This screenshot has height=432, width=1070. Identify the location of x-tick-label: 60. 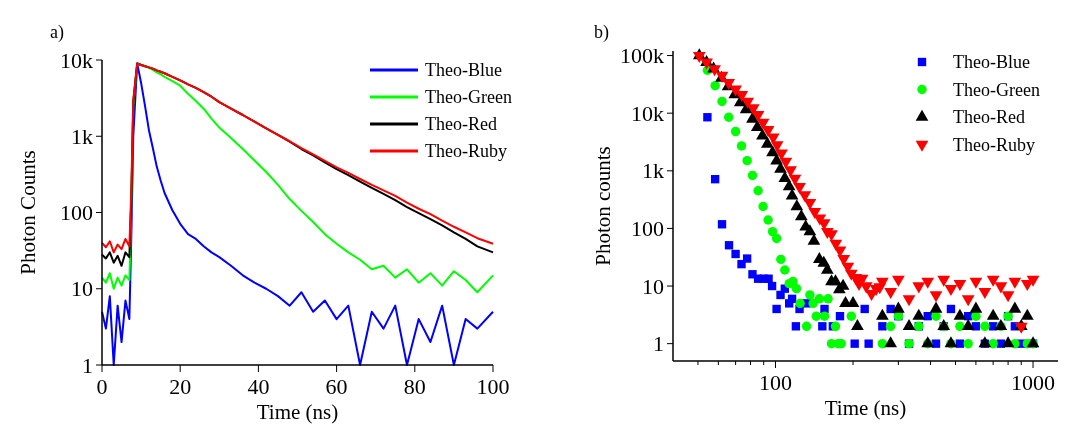
(336, 386).